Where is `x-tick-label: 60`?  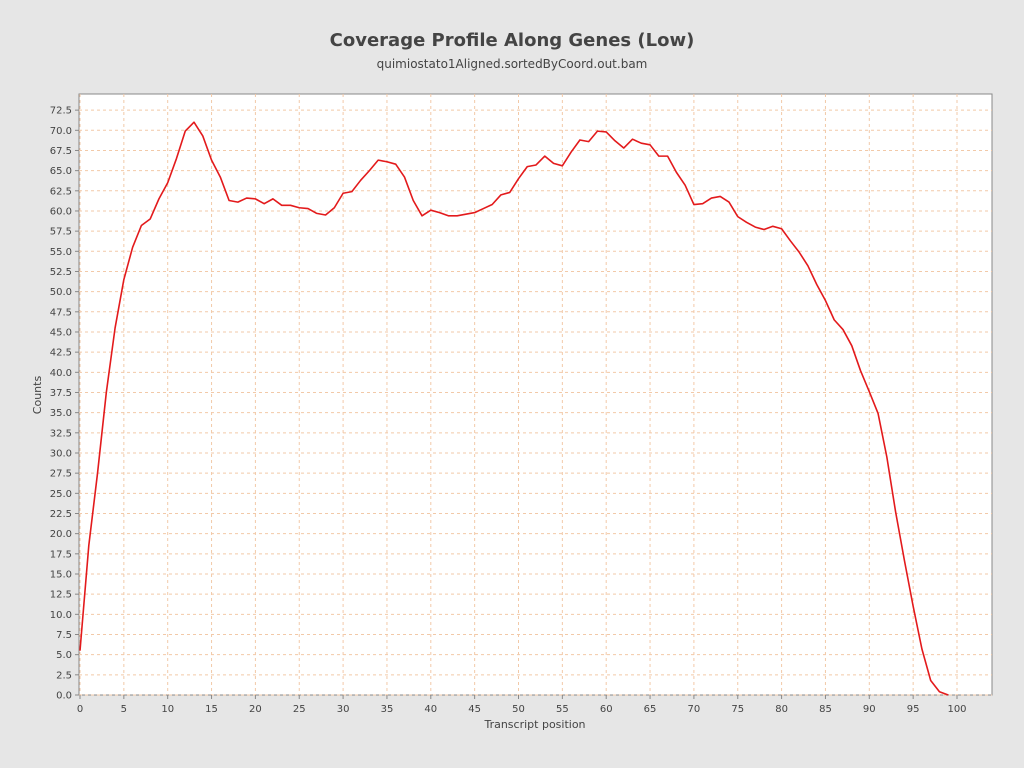
x-tick-label: 60 is located at coordinates (606, 709).